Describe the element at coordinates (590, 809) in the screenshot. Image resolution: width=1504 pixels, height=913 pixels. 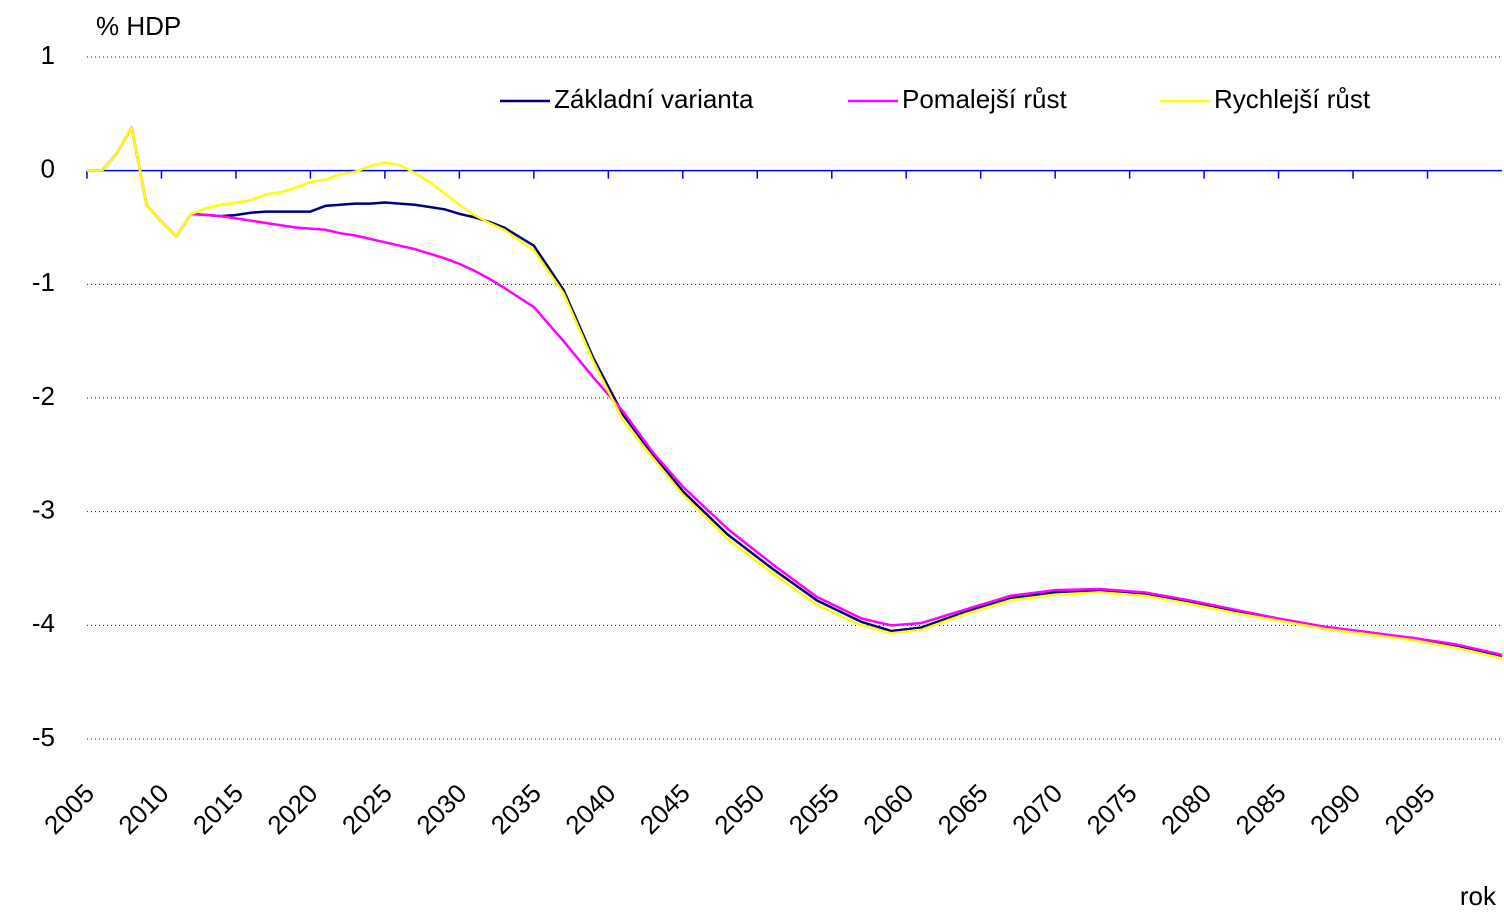
I see `x-tick-label: 2040` at that location.